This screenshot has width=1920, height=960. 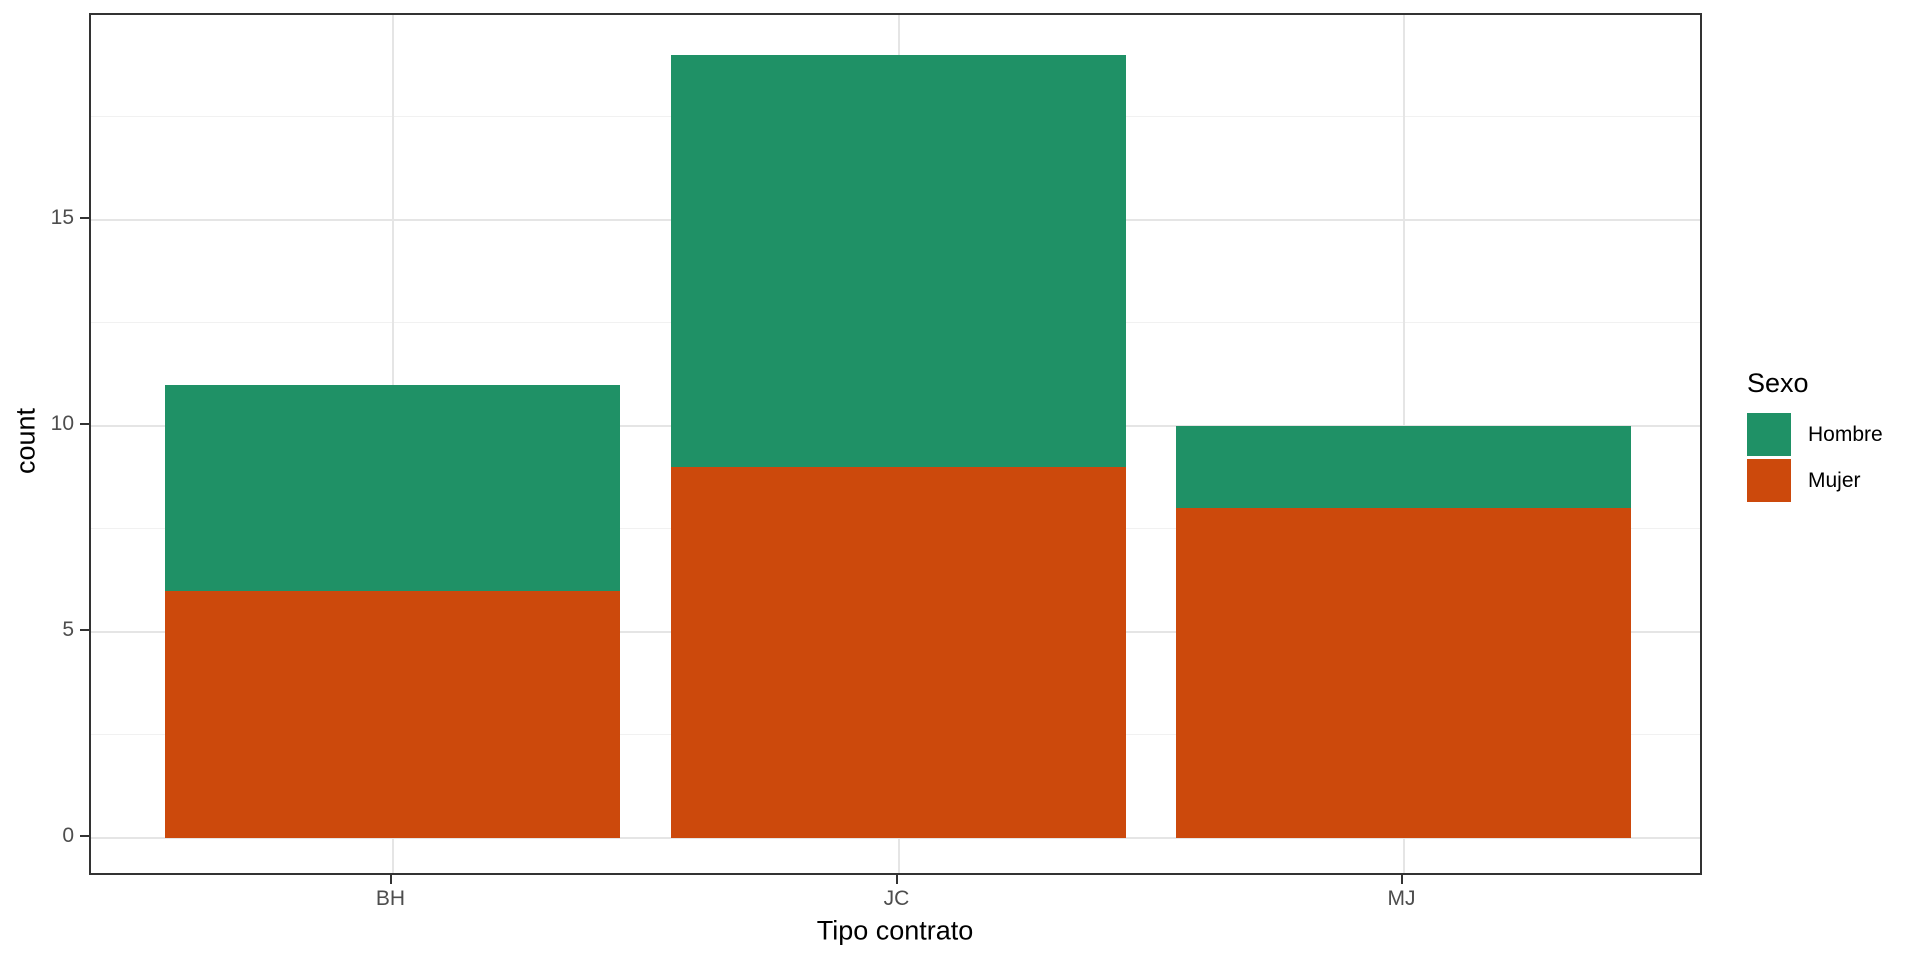 I want to click on bar-jc-mujer, so click(x=898, y=652).